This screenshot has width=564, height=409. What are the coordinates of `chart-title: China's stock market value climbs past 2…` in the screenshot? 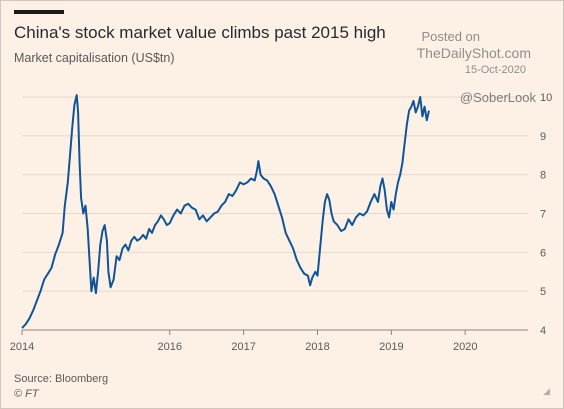 It's located at (200, 32).